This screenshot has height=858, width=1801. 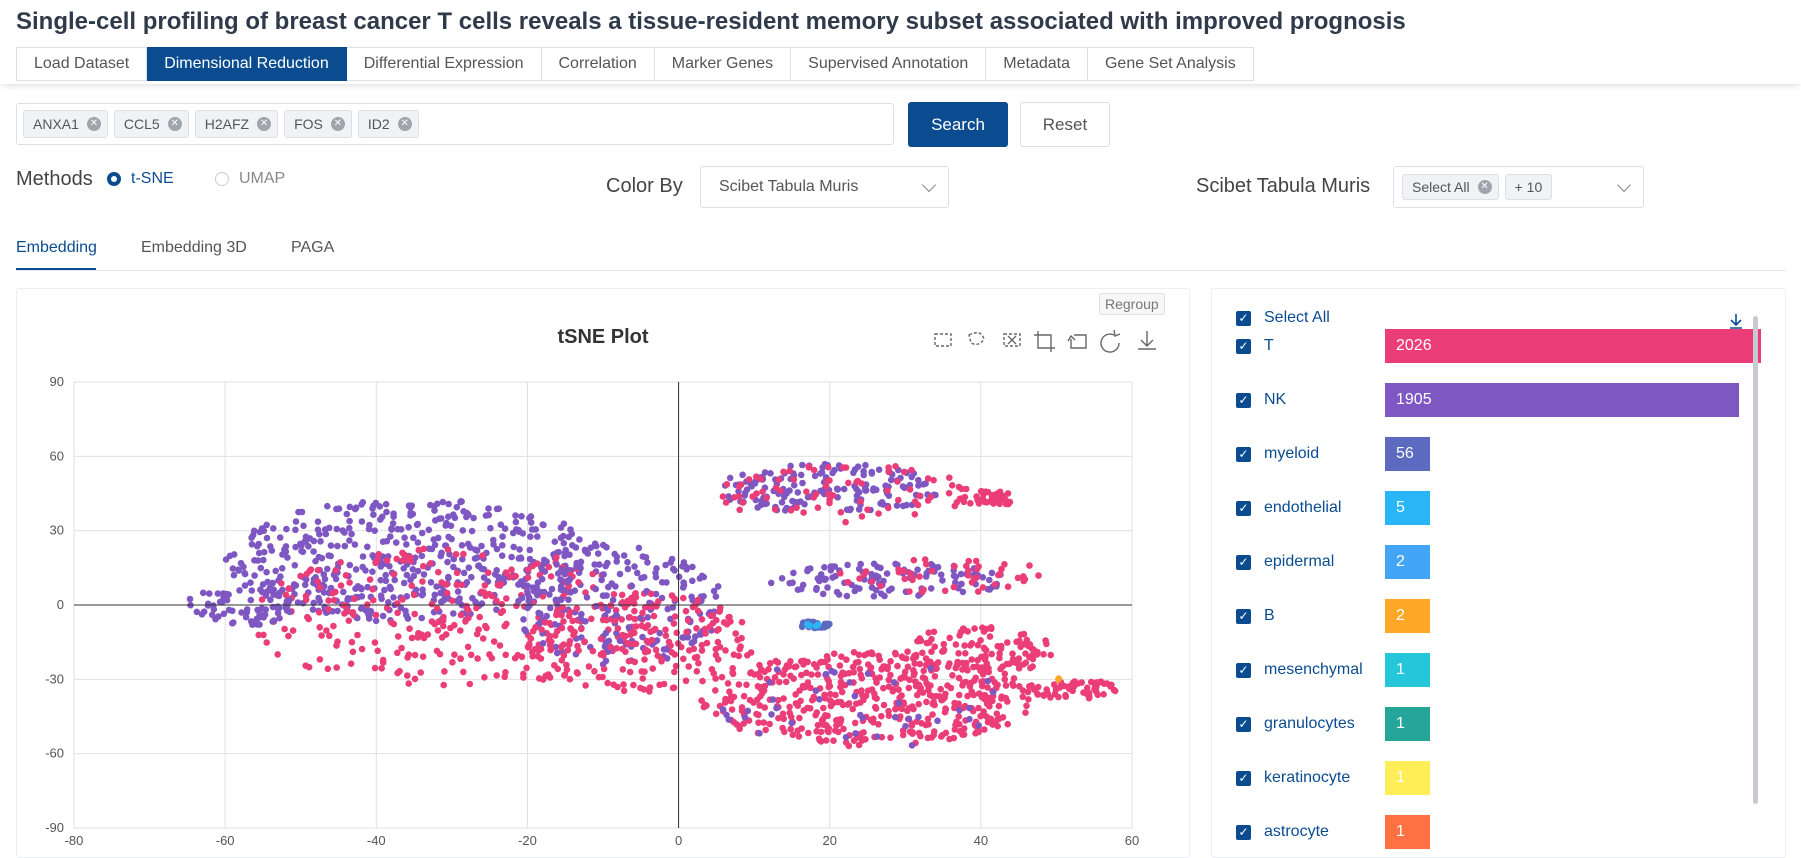 What do you see at coordinates (1518, 187) in the screenshot?
I see `filter-select: Select All ✕ + 10` at bounding box center [1518, 187].